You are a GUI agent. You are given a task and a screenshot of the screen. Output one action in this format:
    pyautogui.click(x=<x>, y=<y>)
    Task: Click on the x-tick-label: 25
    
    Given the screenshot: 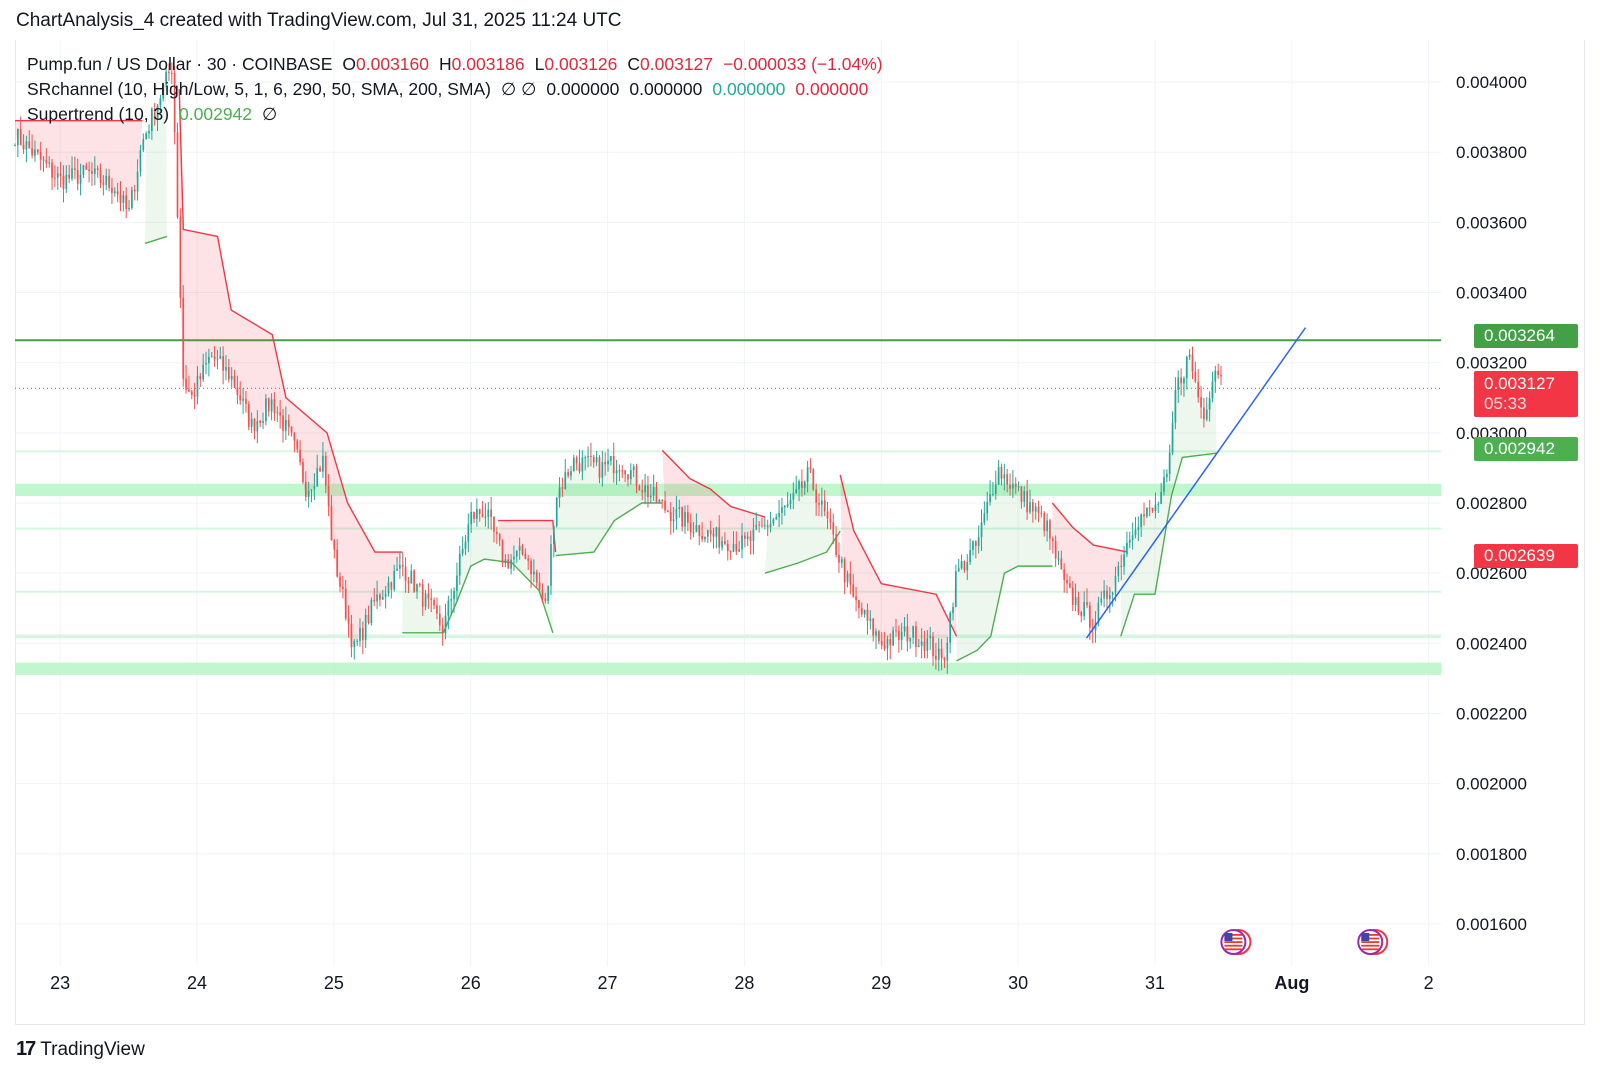 What is the action you would take?
    pyautogui.click(x=334, y=983)
    